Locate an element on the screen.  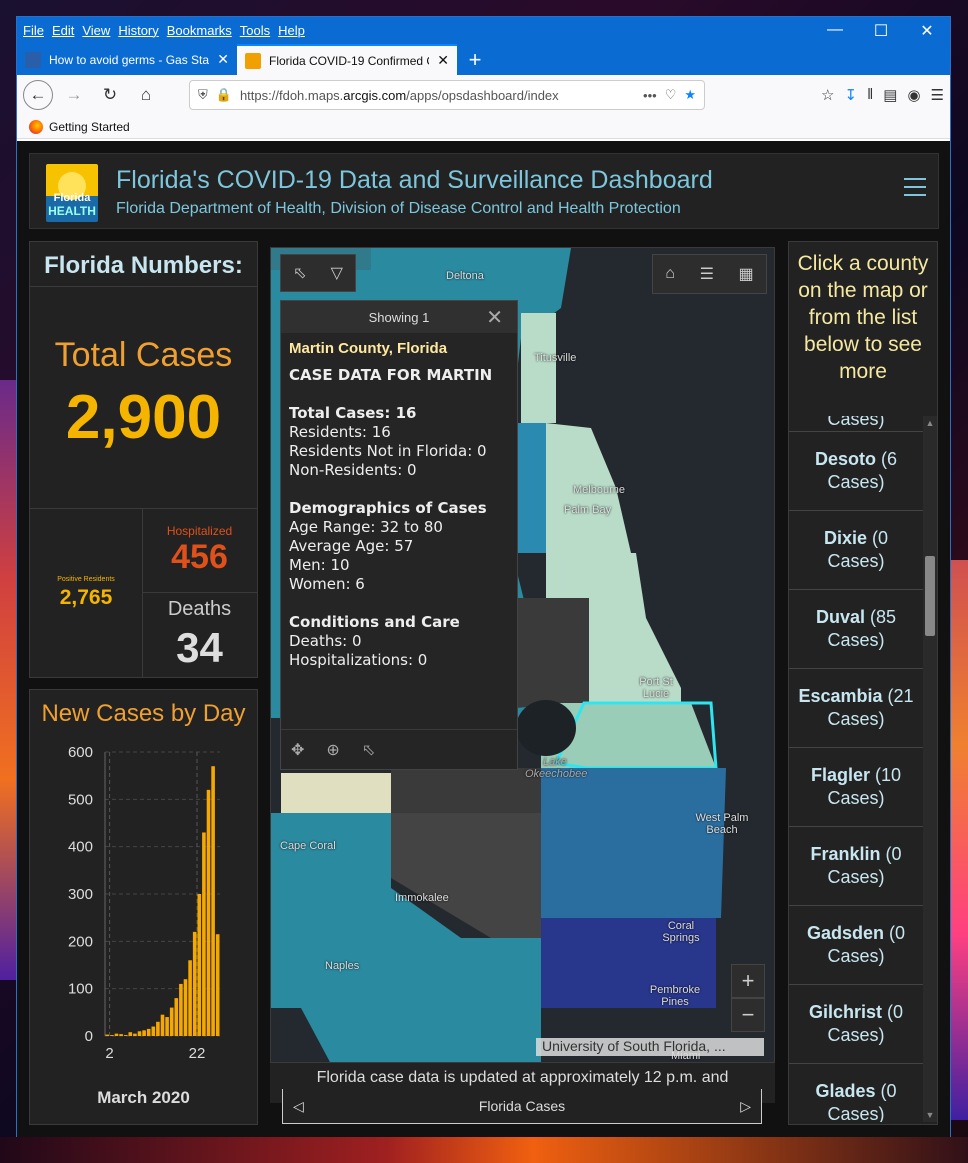
app-menu-icon: ☰ is located at coordinates (937, 95).